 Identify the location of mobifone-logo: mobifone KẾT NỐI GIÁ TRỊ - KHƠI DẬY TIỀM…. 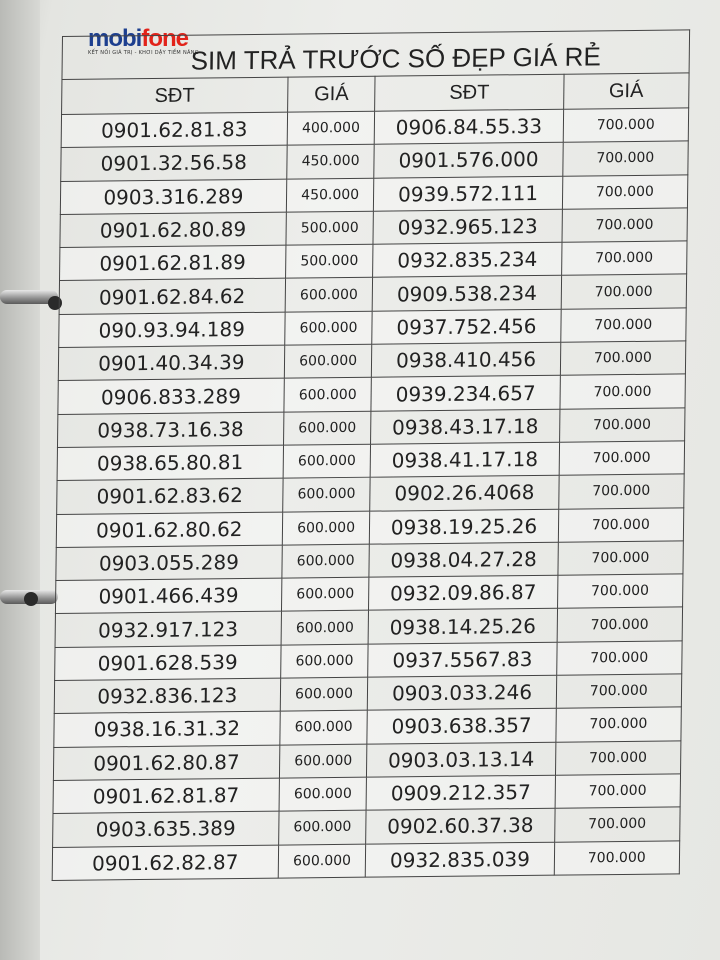
(143, 41).